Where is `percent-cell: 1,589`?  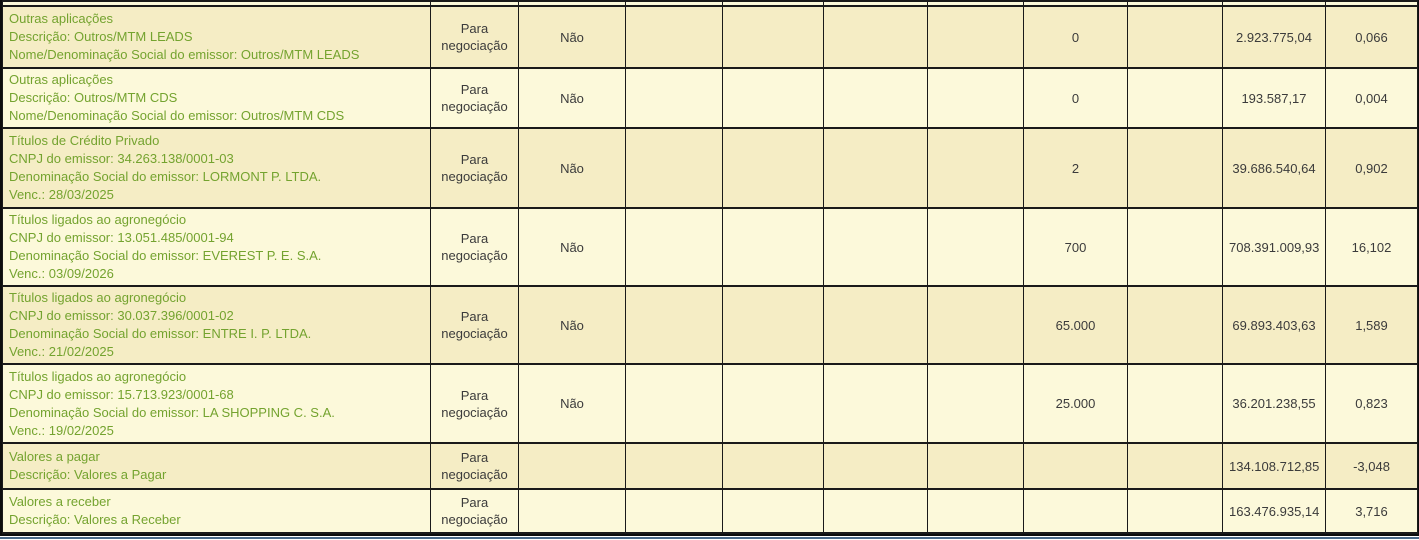 percent-cell: 1,589 is located at coordinates (1371, 325).